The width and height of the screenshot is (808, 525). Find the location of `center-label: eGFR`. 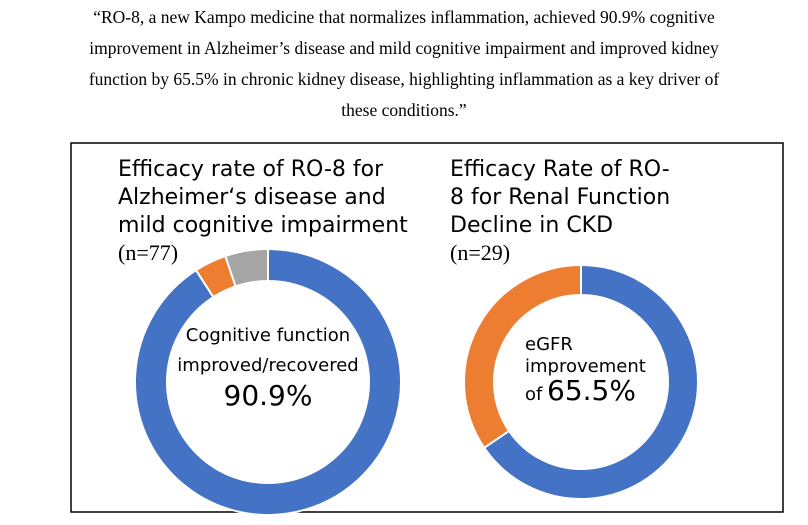

center-label: eGFR is located at coordinates (549, 344).